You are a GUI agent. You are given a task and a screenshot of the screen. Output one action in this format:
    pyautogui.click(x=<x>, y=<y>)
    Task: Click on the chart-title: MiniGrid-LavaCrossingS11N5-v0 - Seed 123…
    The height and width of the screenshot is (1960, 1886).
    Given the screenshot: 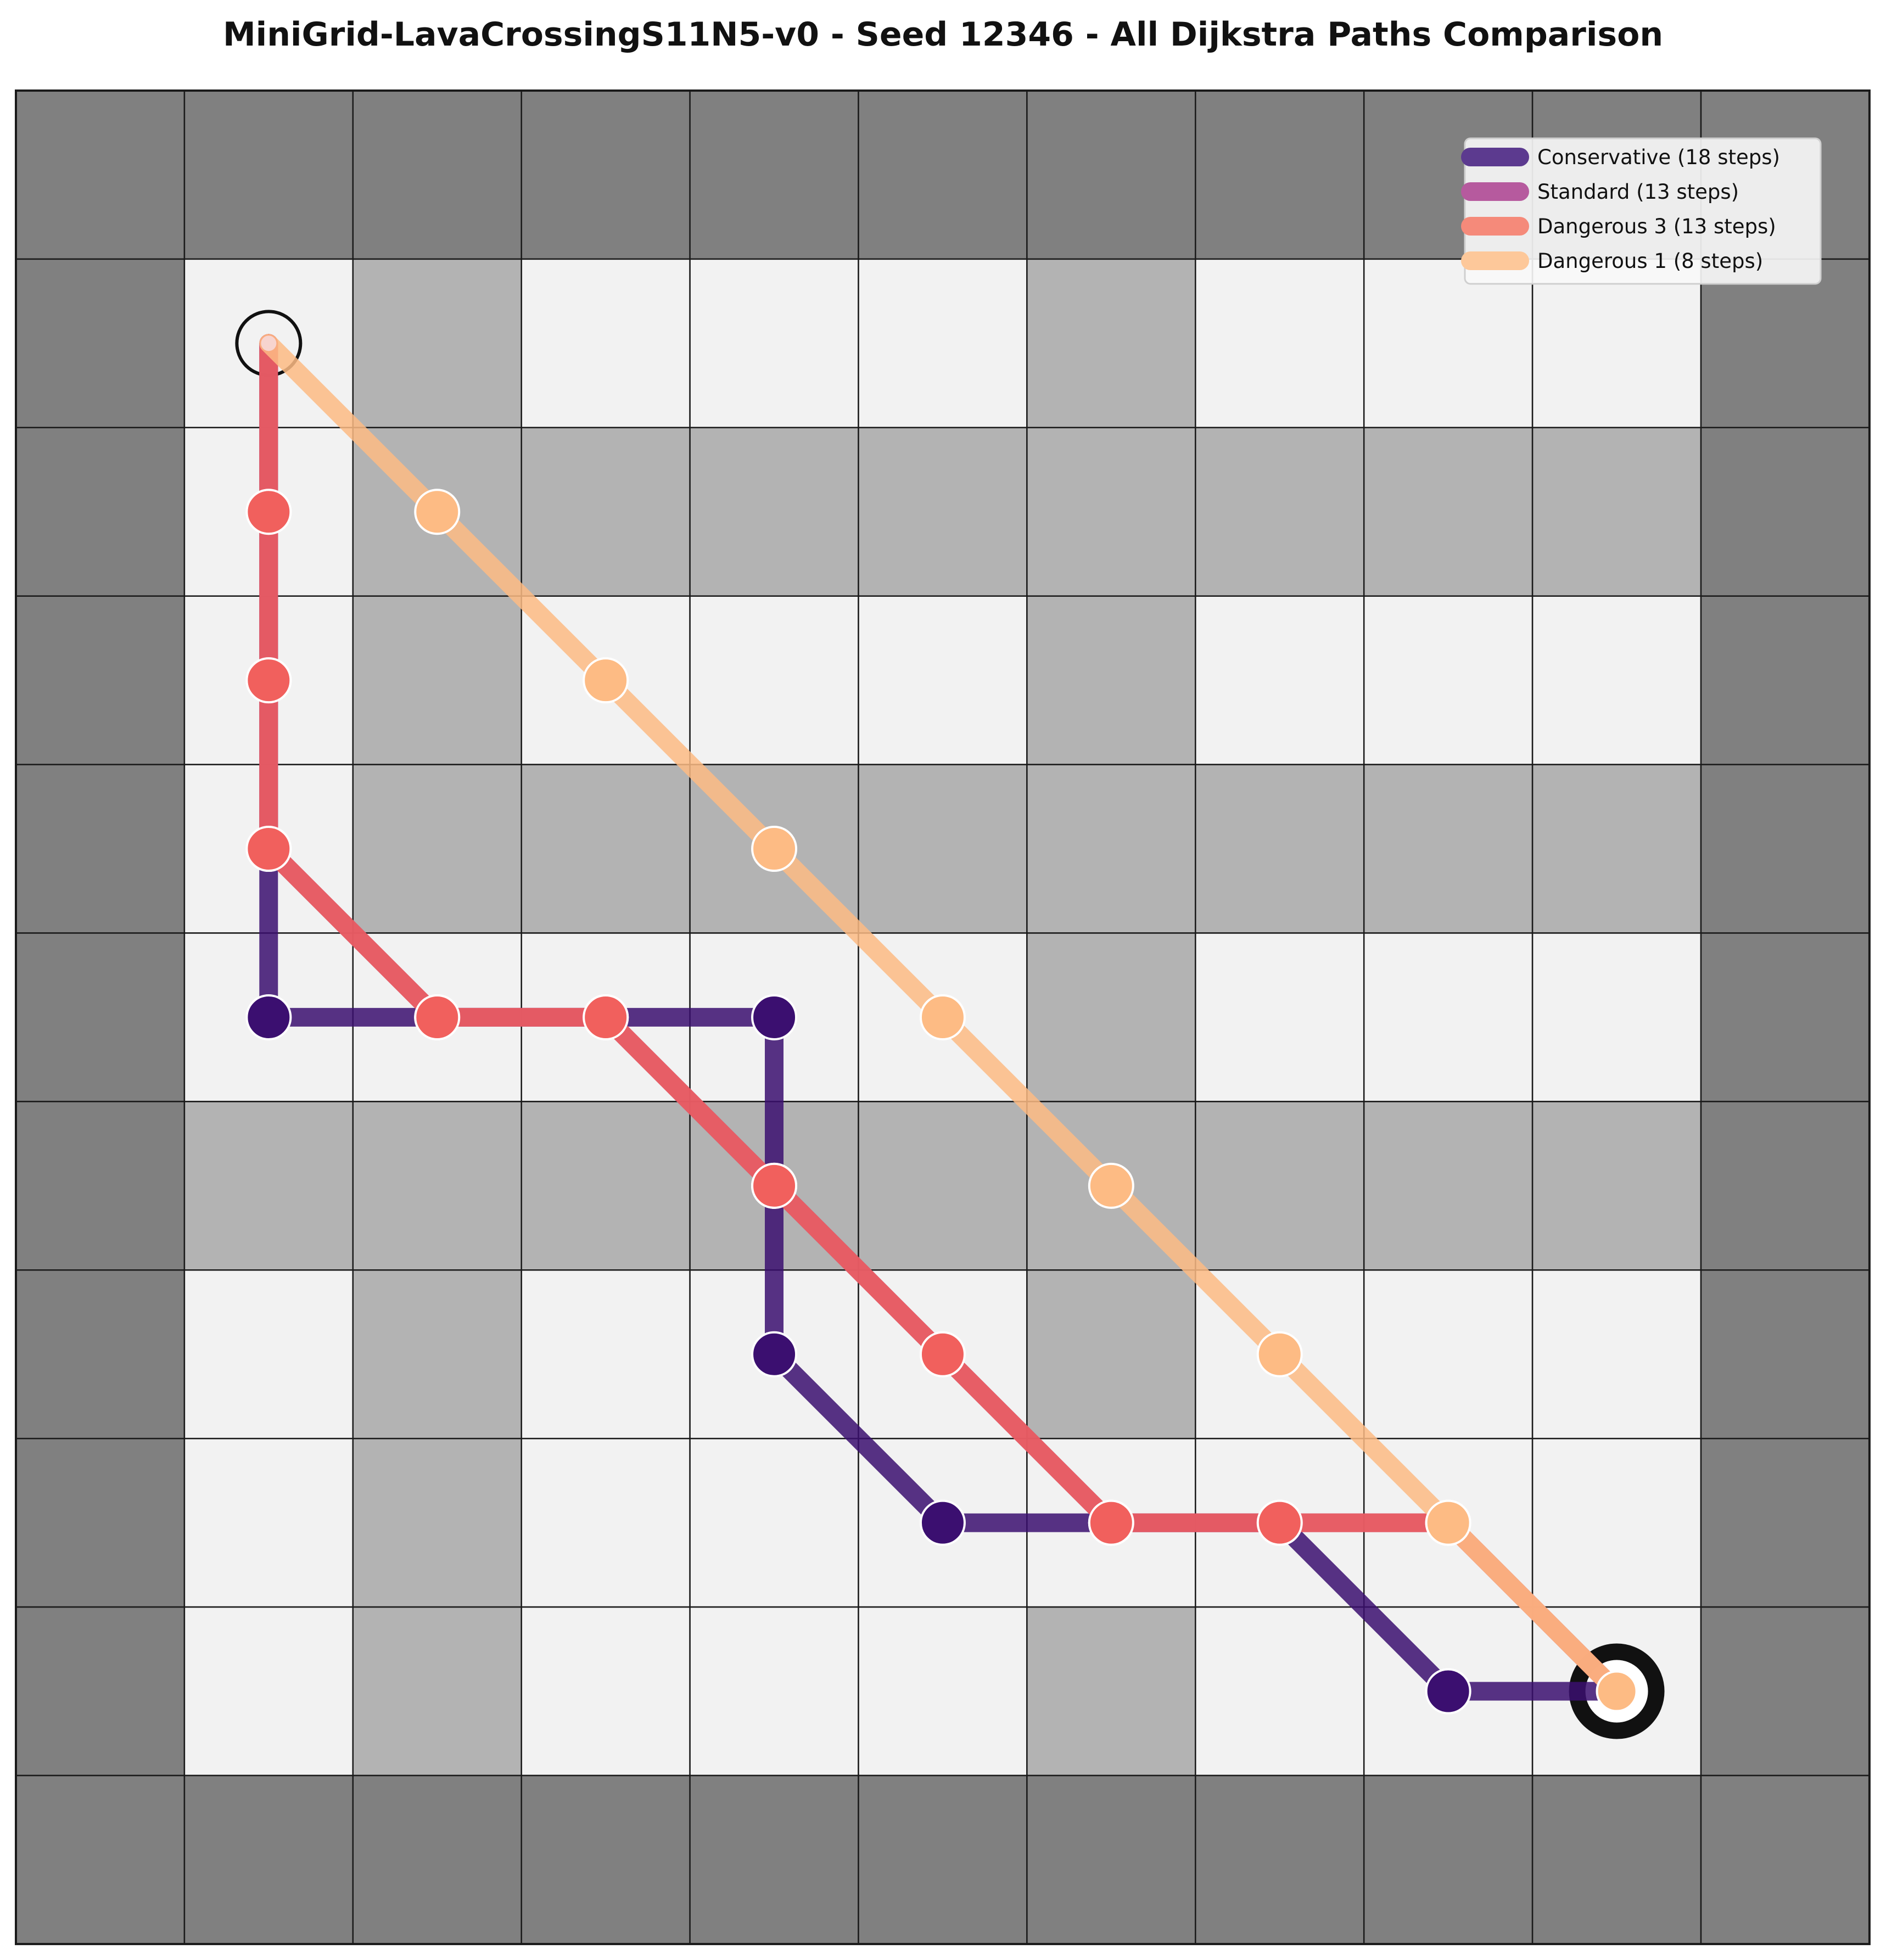 What is the action you would take?
    pyautogui.click(x=943, y=35)
    